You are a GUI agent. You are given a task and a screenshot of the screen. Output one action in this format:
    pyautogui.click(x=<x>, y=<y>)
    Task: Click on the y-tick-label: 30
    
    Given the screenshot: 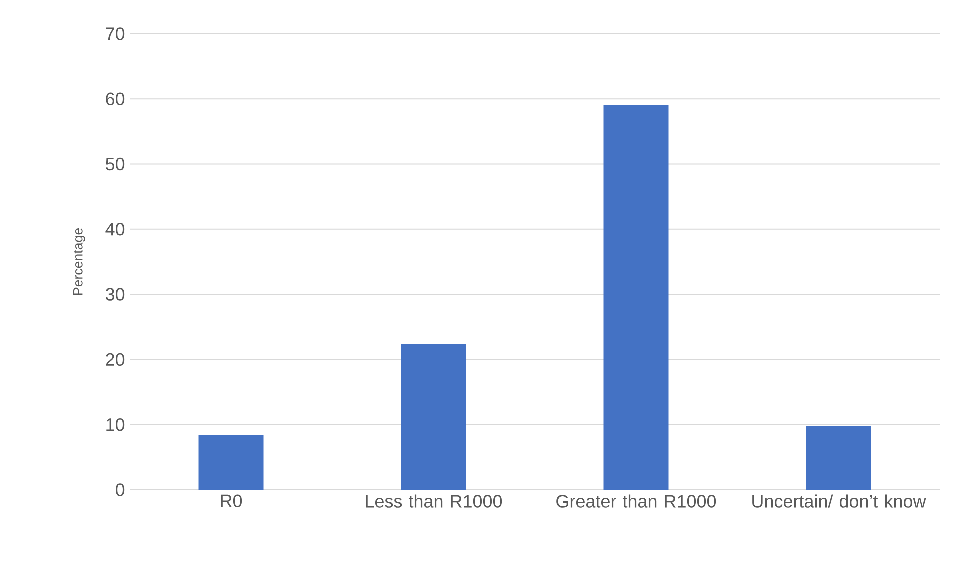 What is the action you would take?
    pyautogui.click(x=115, y=294)
    